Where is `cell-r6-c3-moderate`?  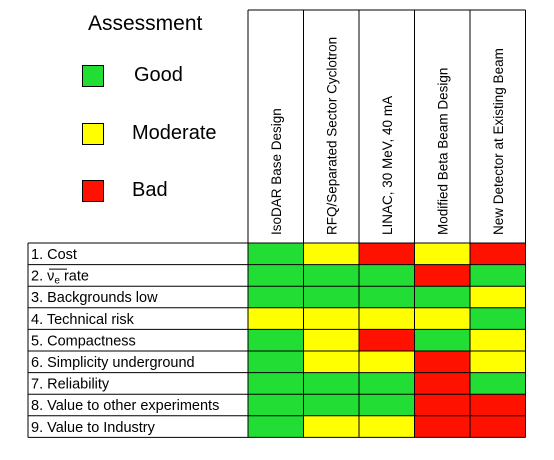 cell-r6-c3-moderate is located at coordinates (387, 362).